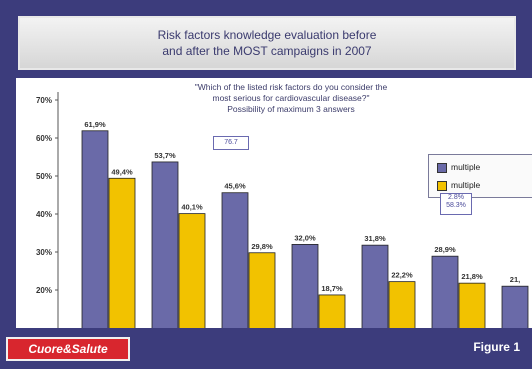 The width and height of the screenshot is (532, 369). What do you see at coordinates (44, 138) in the screenshot?
I see `y-tick-label: 60%` at bounding box center [44, 138].